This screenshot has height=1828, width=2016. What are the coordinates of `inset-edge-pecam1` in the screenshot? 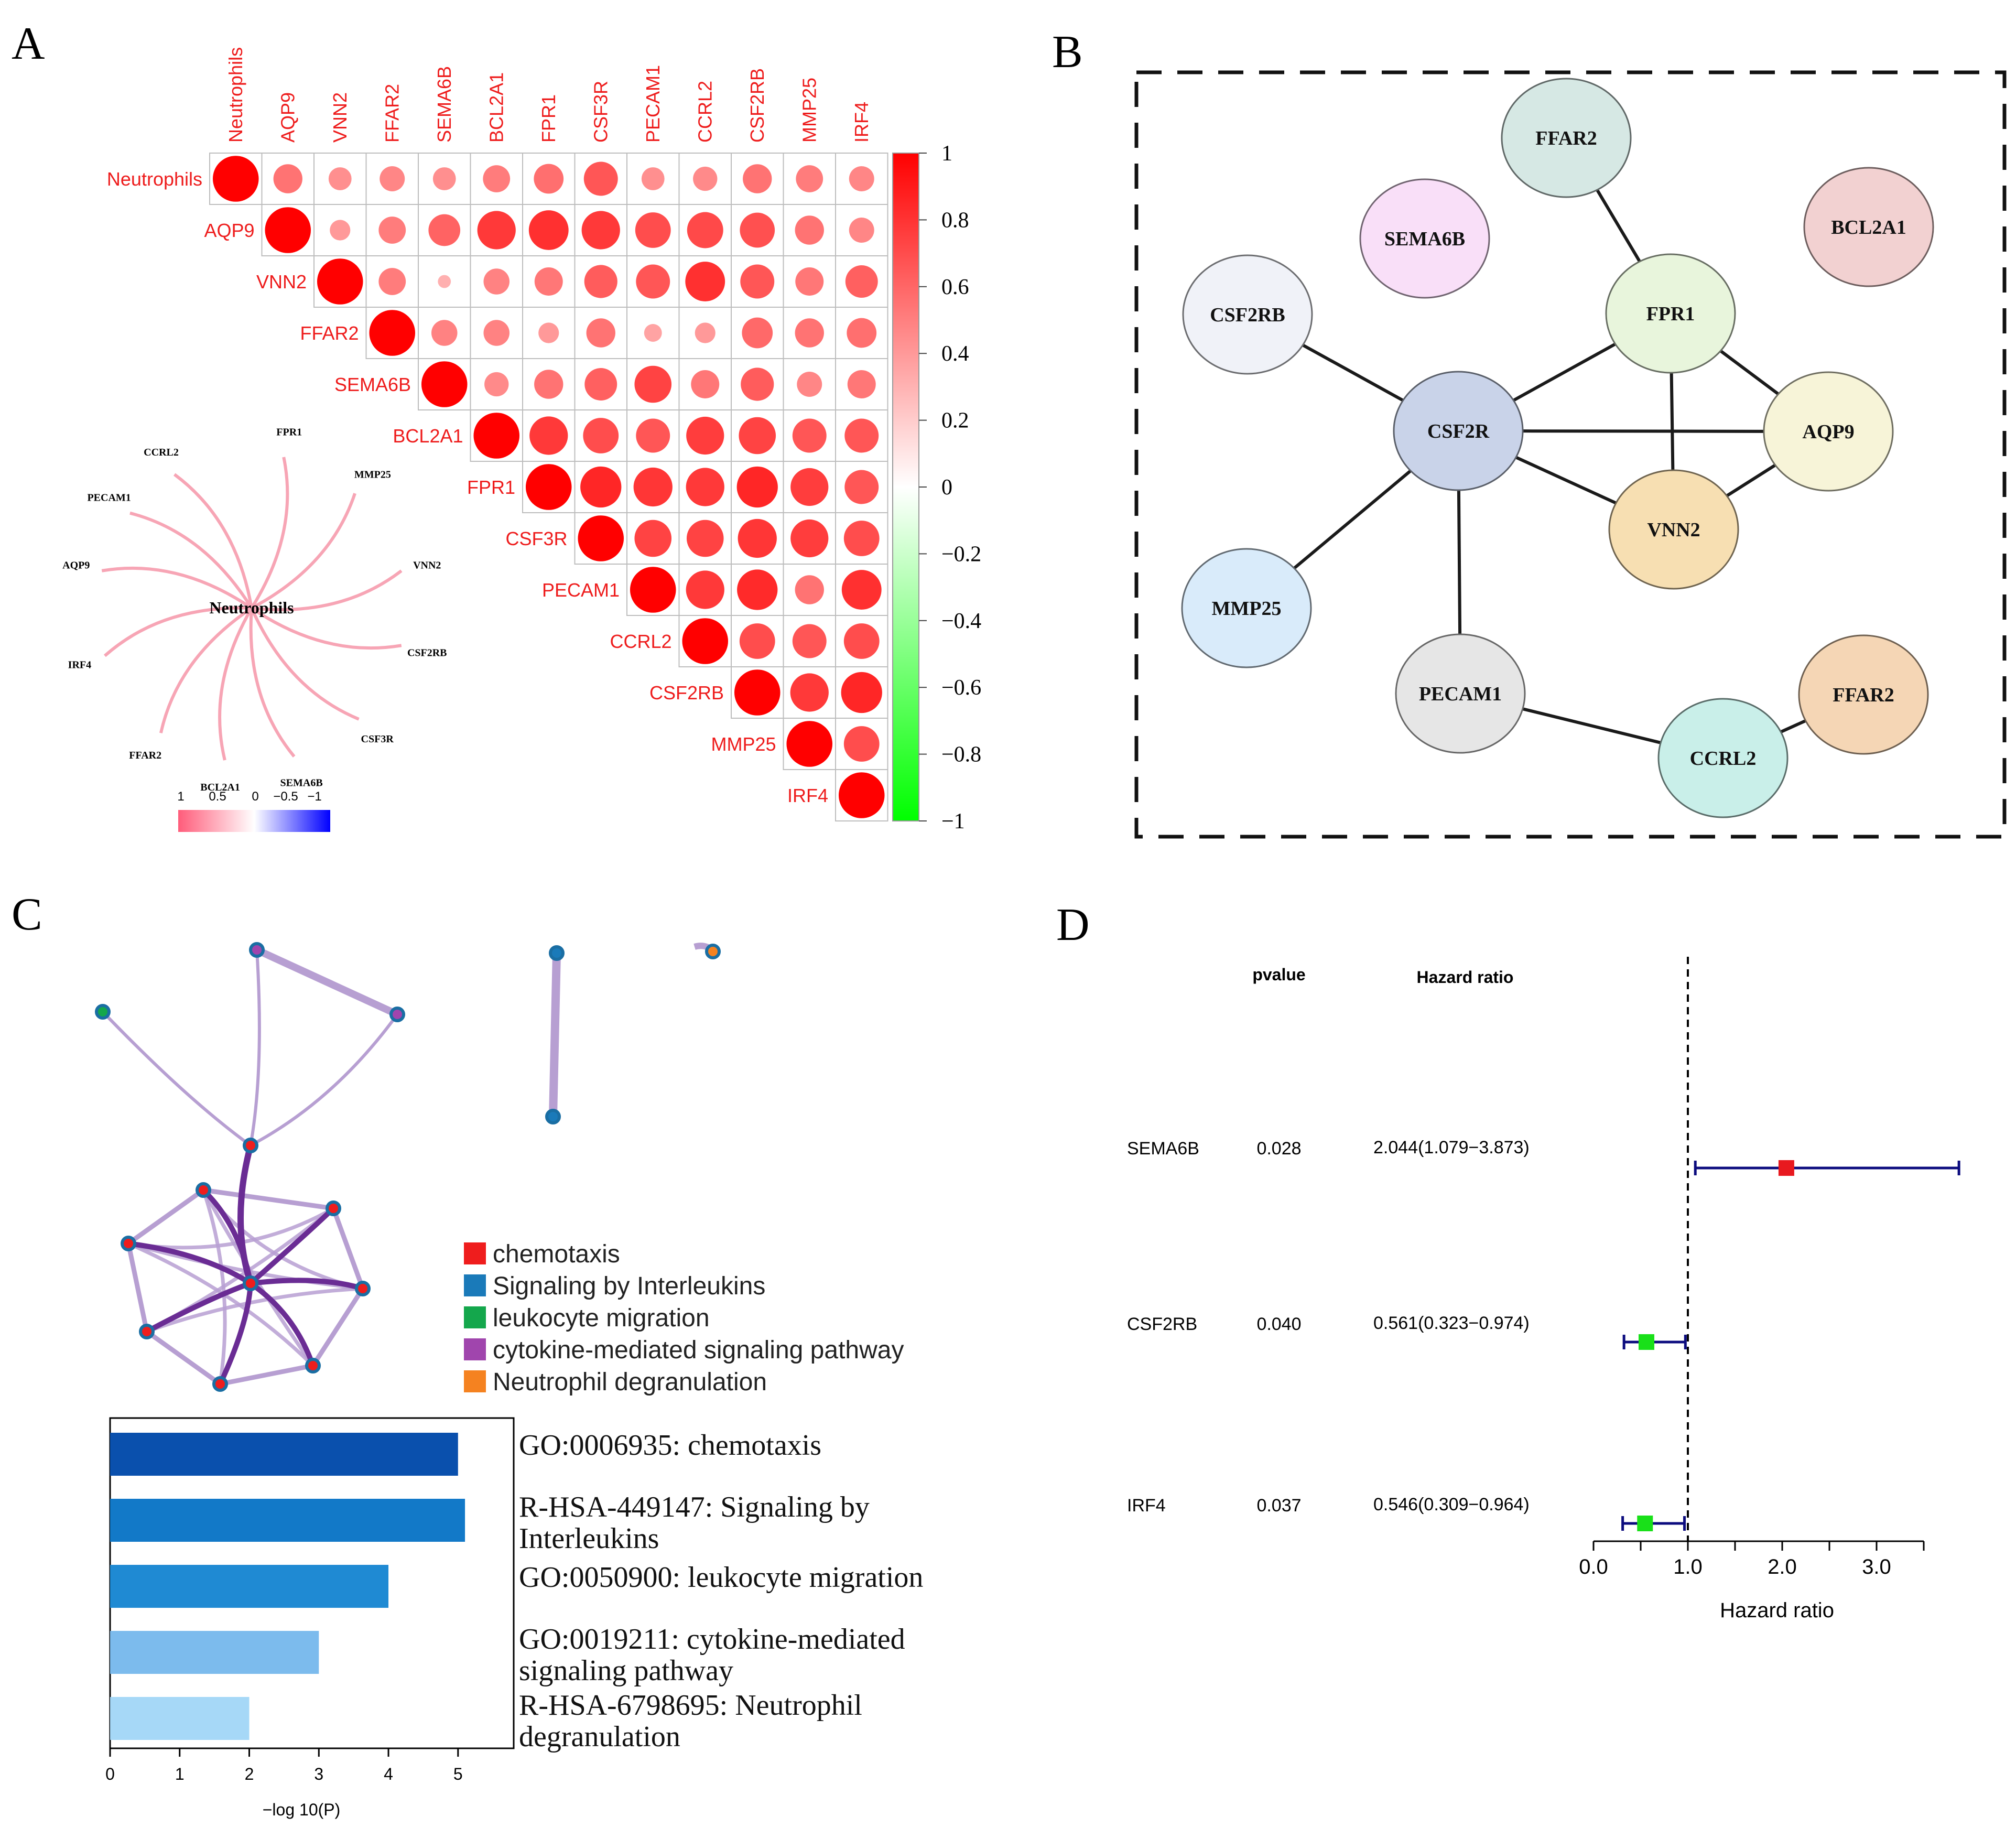 It's located at (191, 560).